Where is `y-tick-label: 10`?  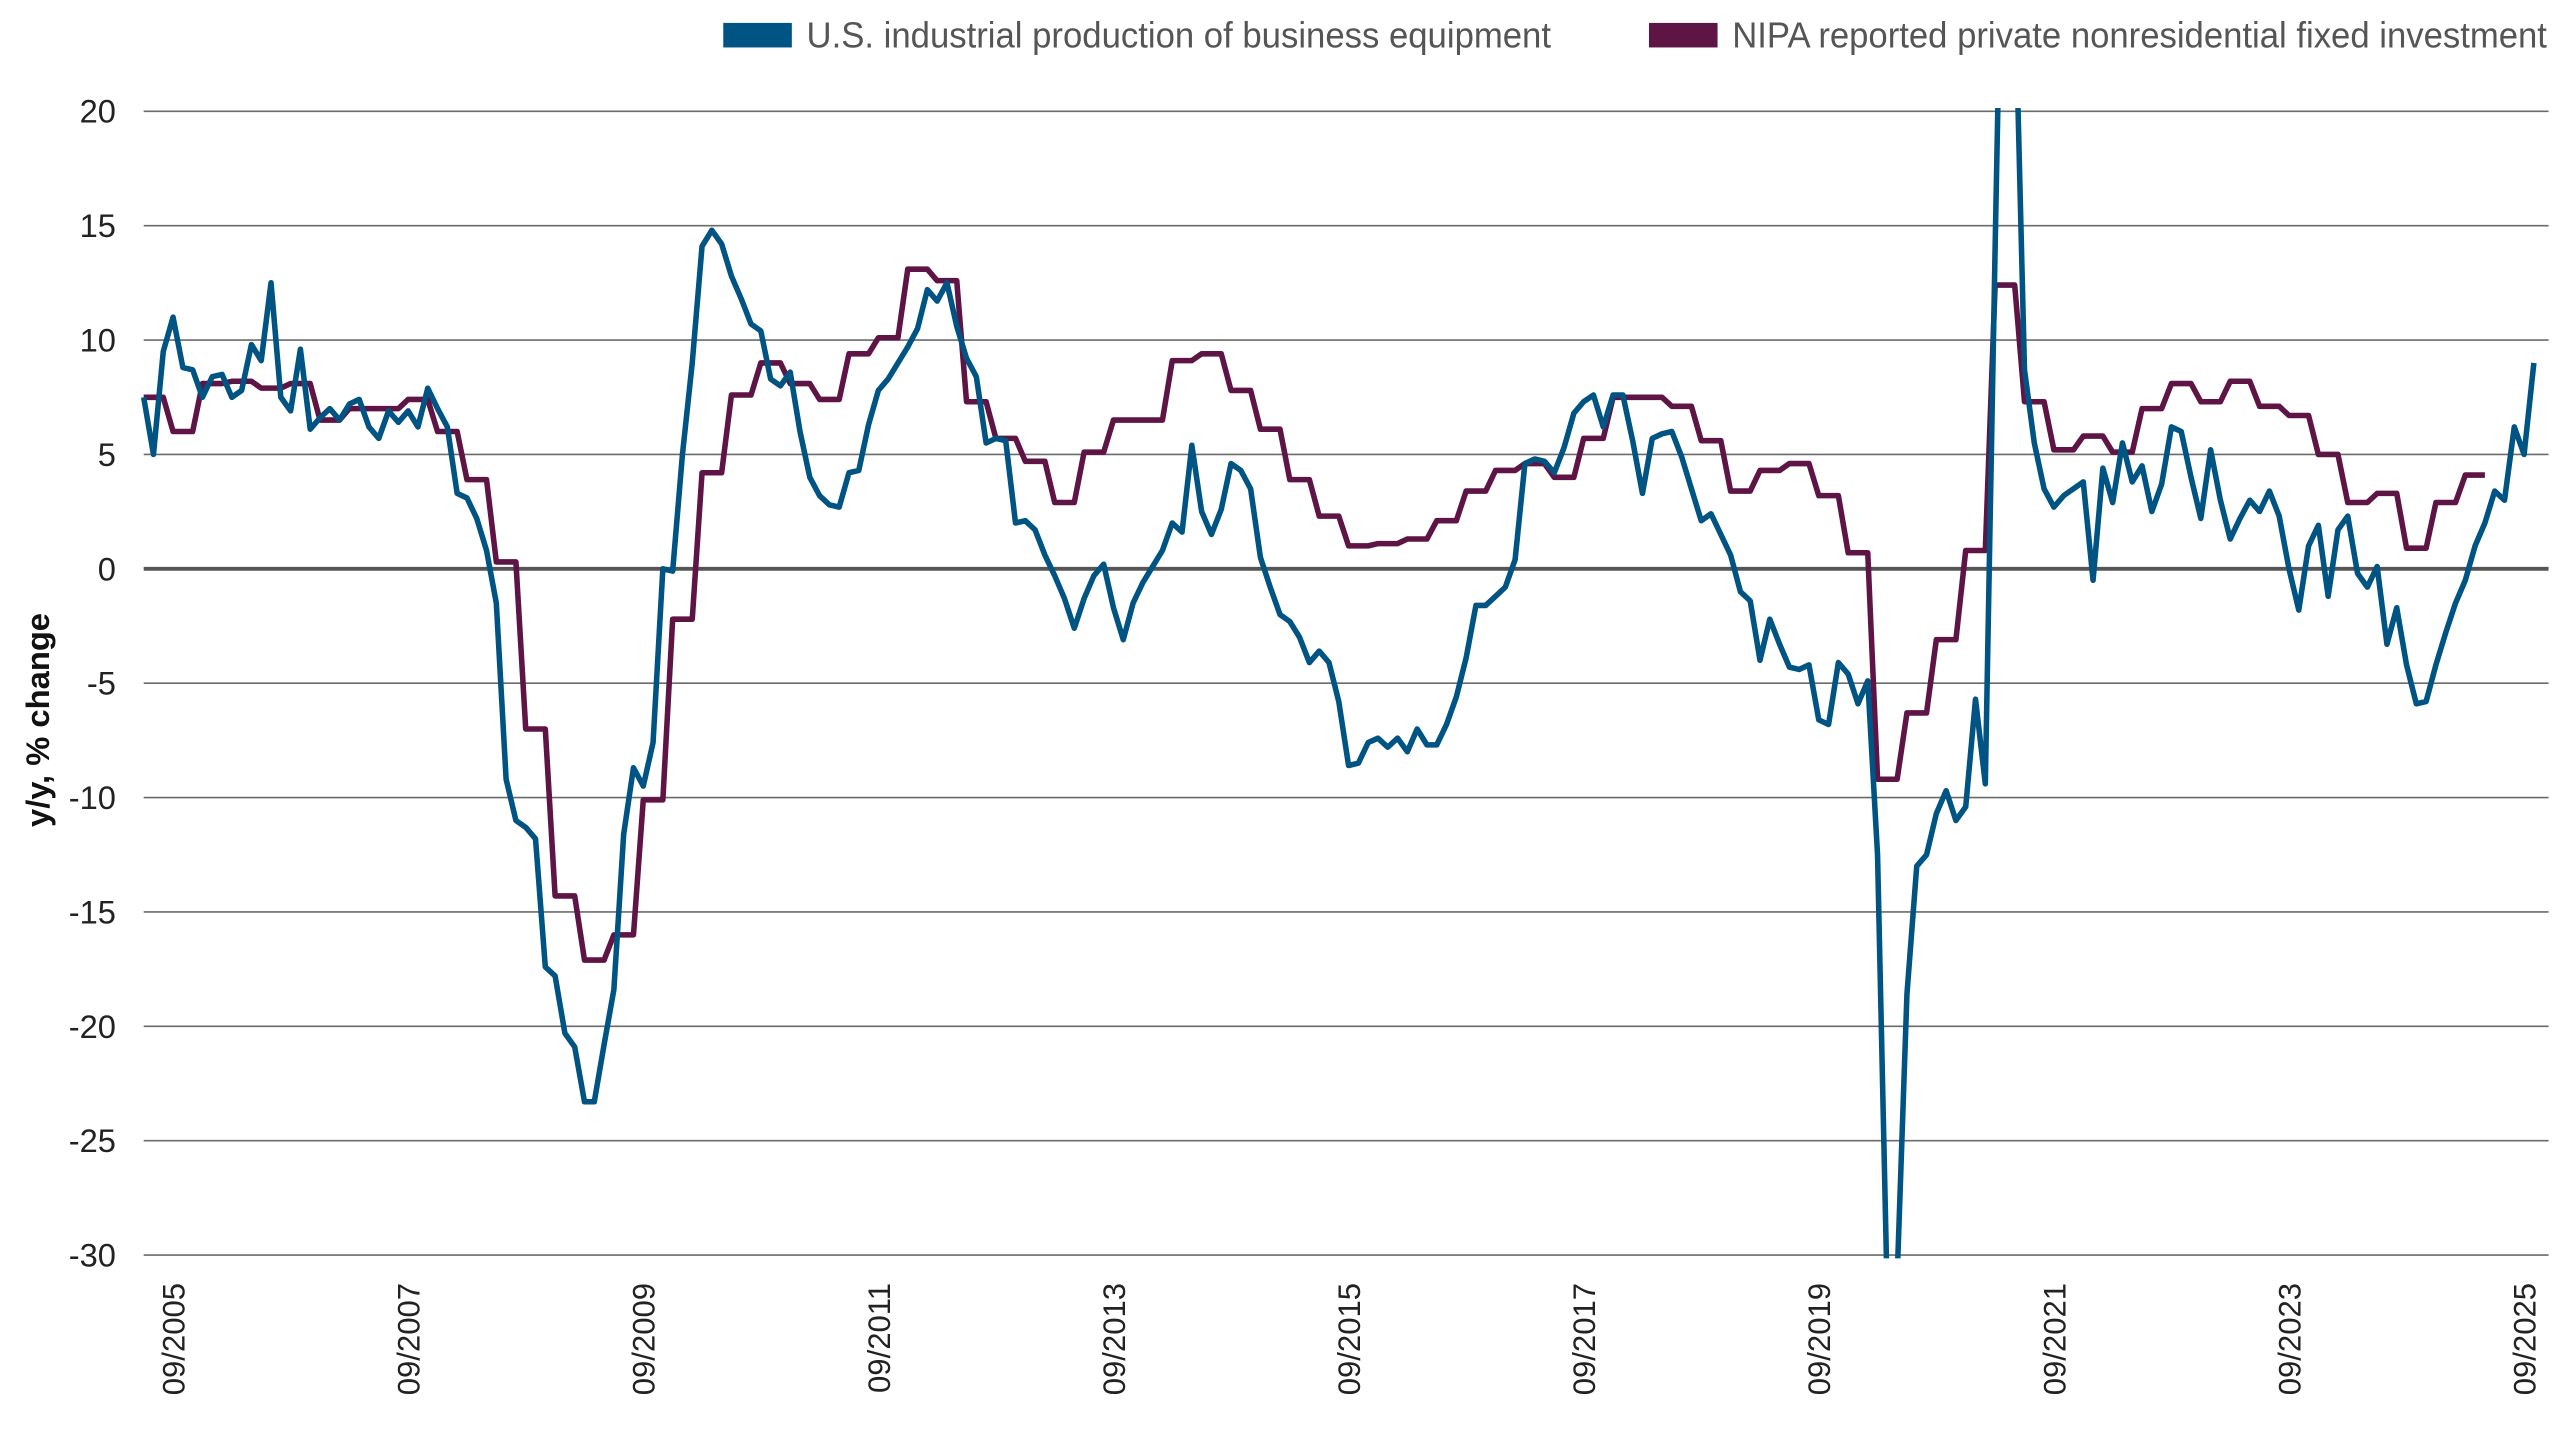
y-tick-label: 10 is located at coordinates (98, 339).